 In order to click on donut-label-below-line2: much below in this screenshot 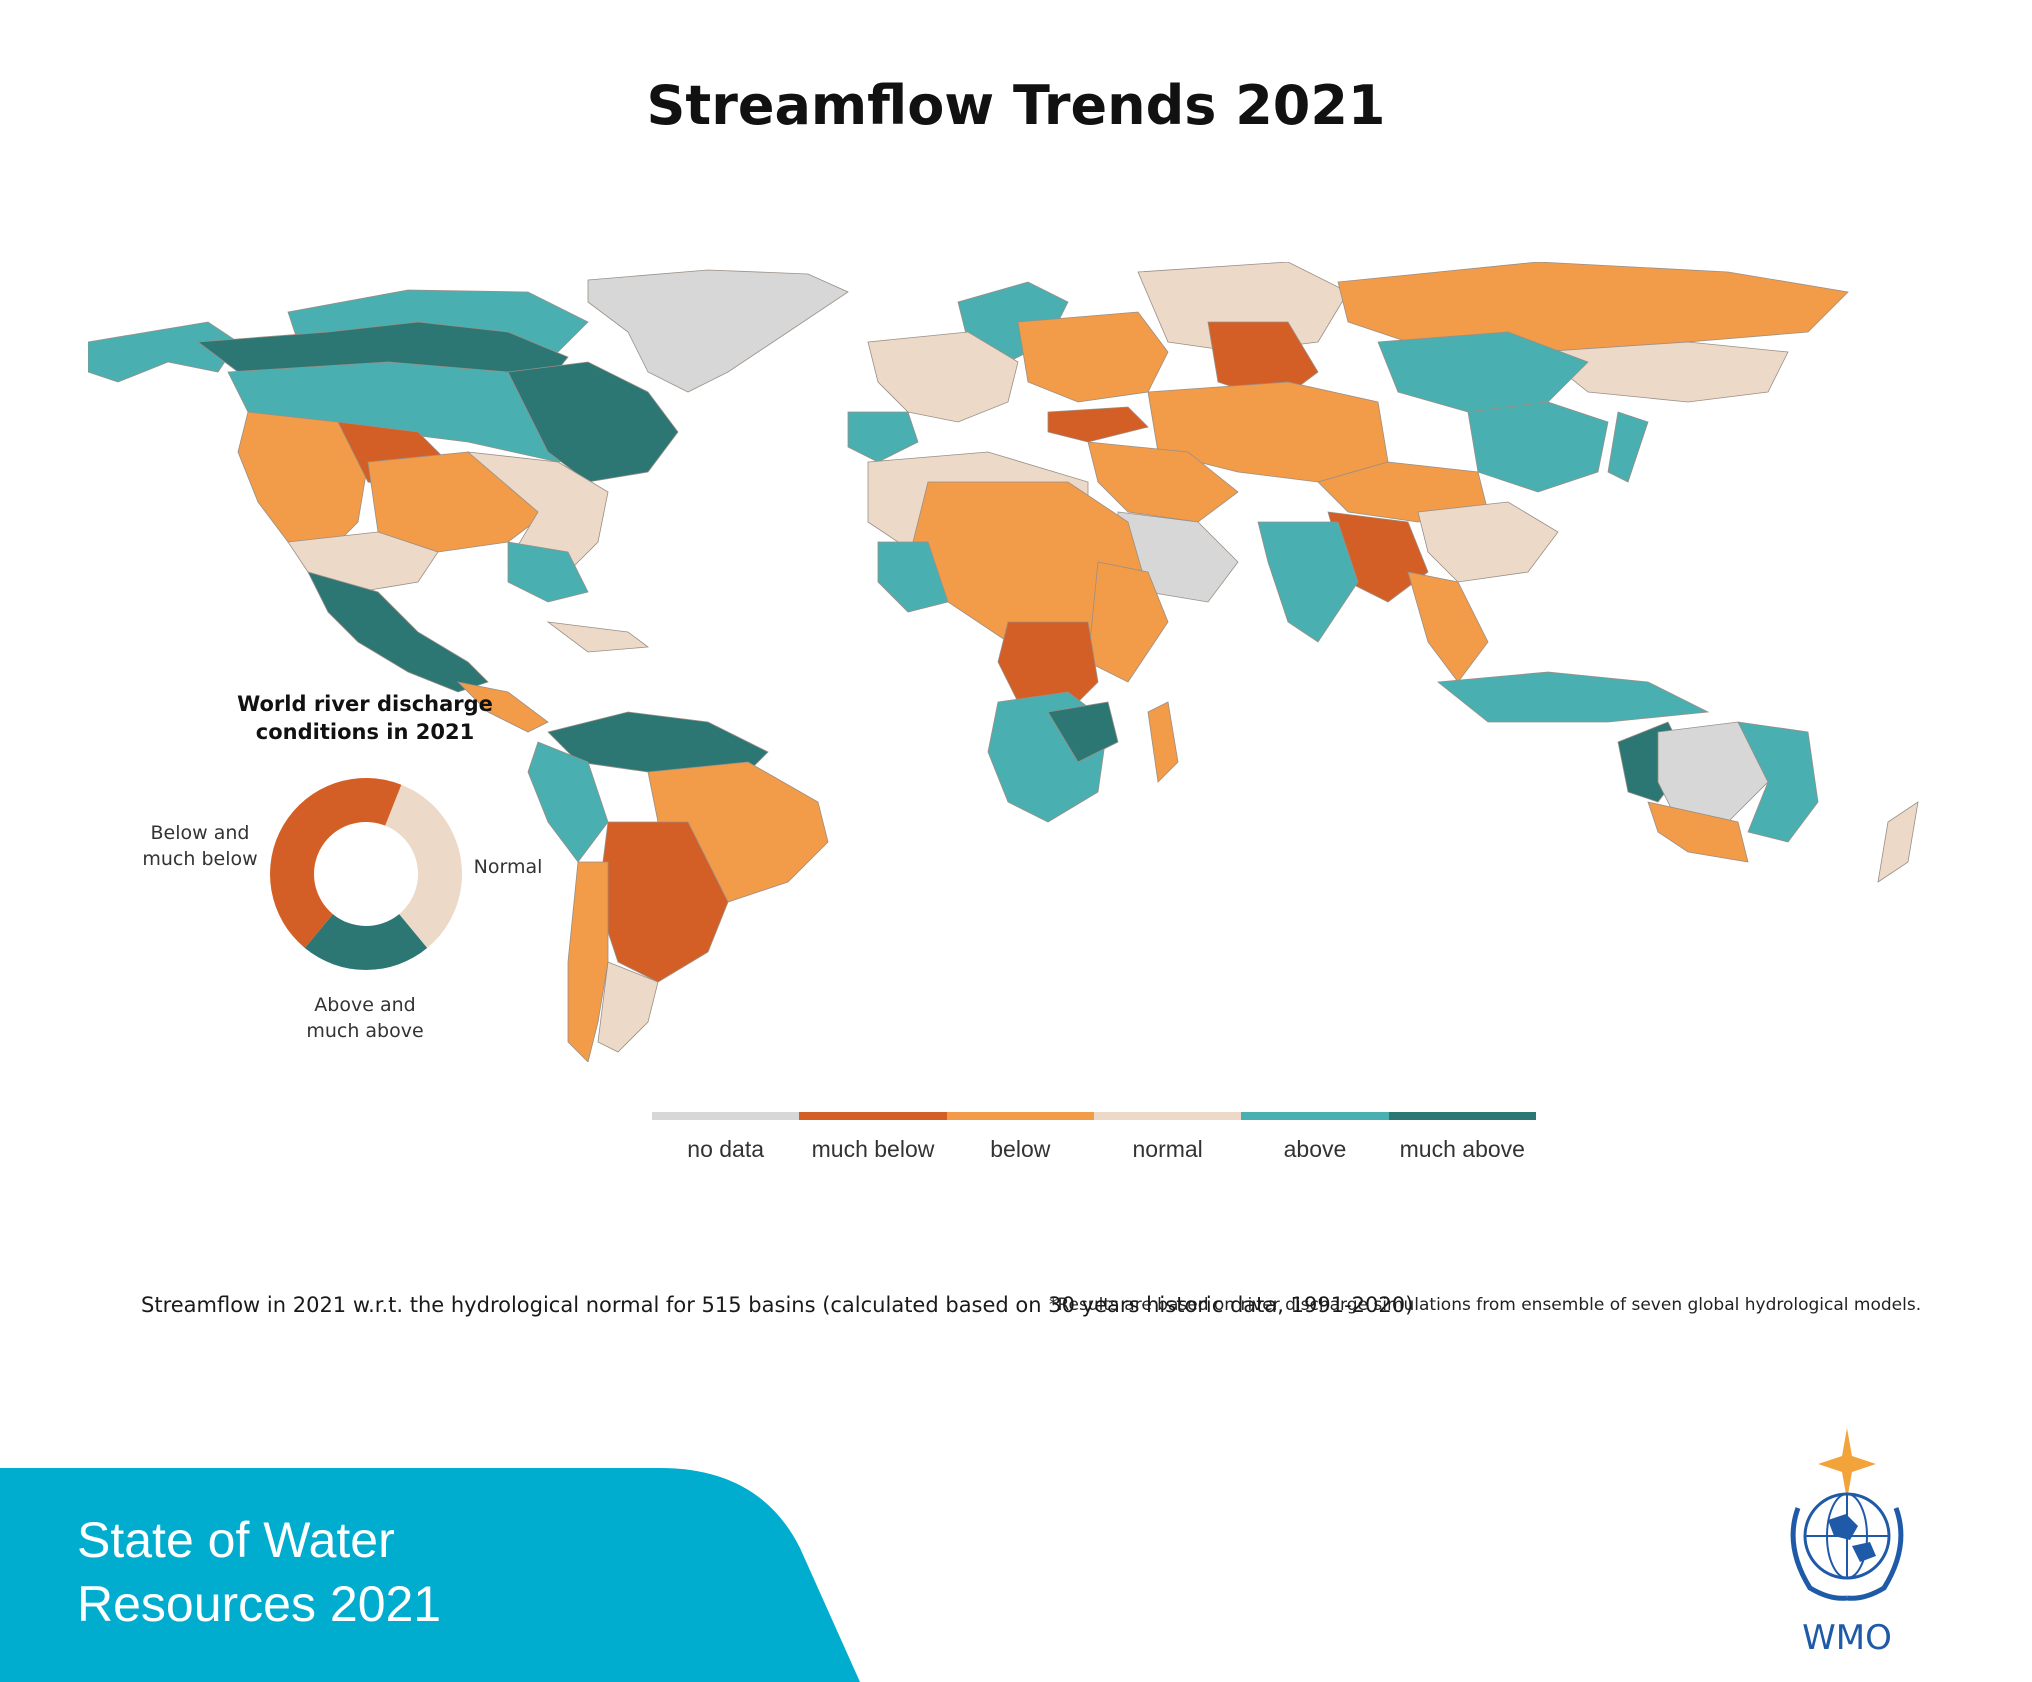, I will do `click(200, 859)`.